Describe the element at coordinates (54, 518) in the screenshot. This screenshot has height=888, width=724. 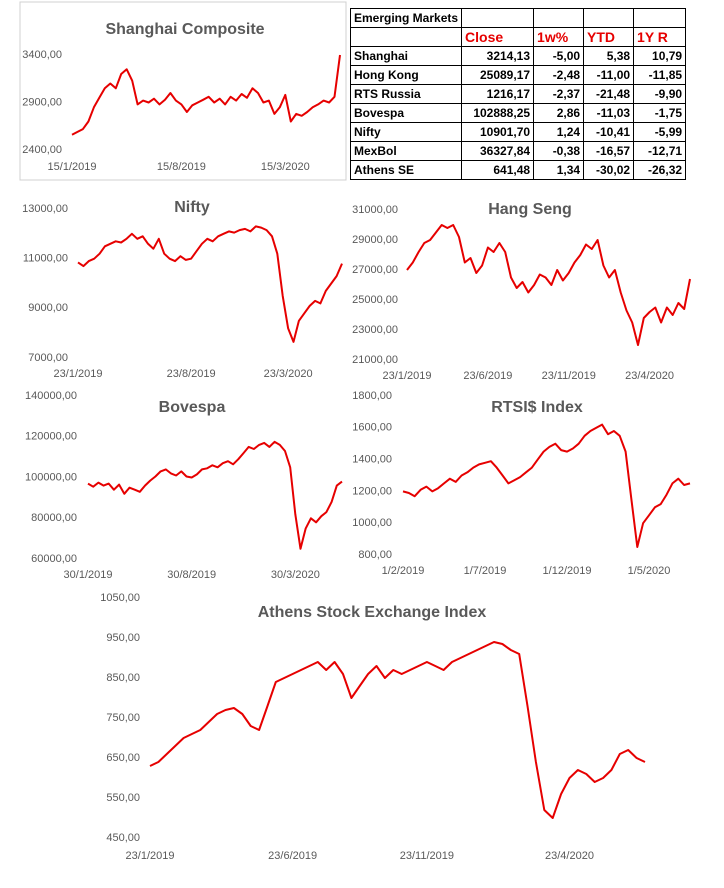
I see `y-tick-label: 80000,00` at that location.